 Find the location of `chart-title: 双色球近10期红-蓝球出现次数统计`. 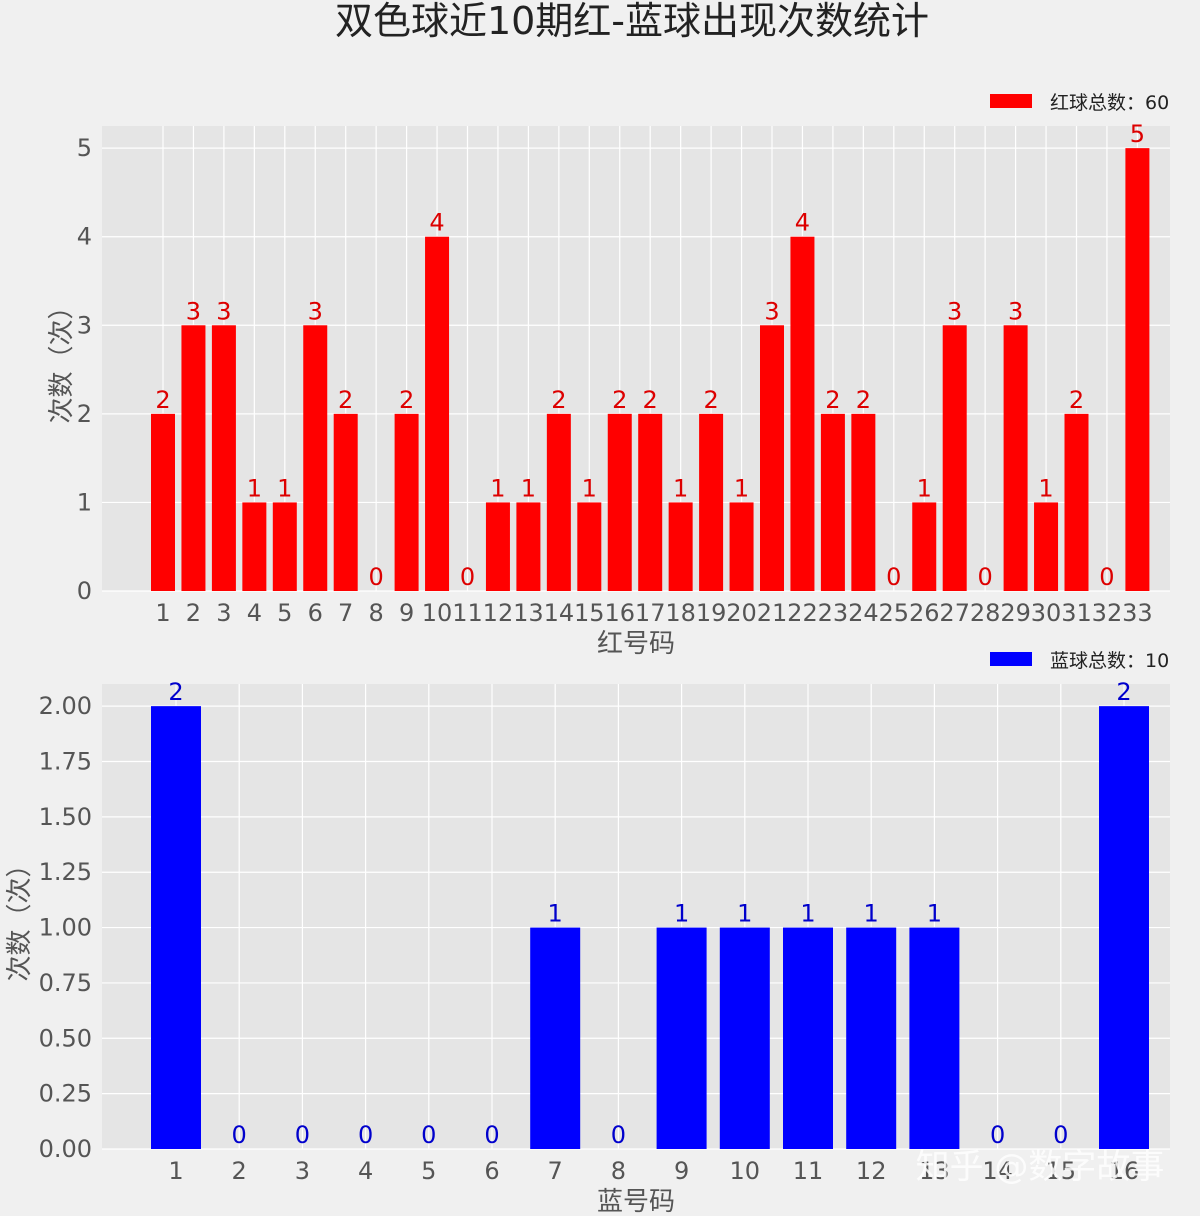

chart-title: 双色球近10期红-蓝球出现次数统计 is located at coordinates (632, 21).